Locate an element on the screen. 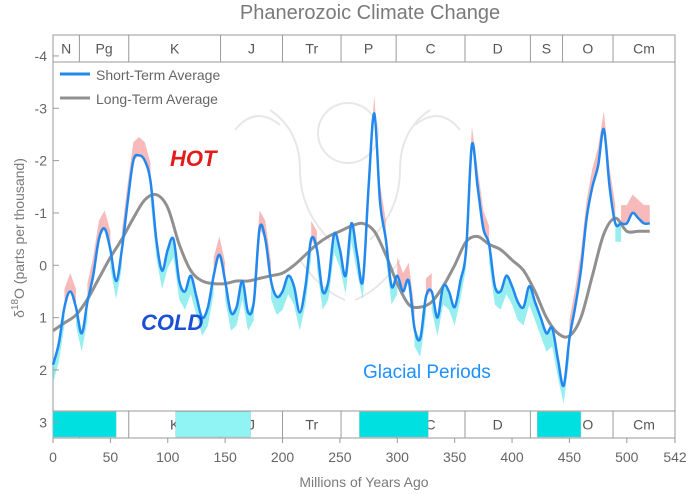 Image resolution: width=700 pixels, height=494 pixels. period-label-top: Cm is located at coordinates (644, 49).